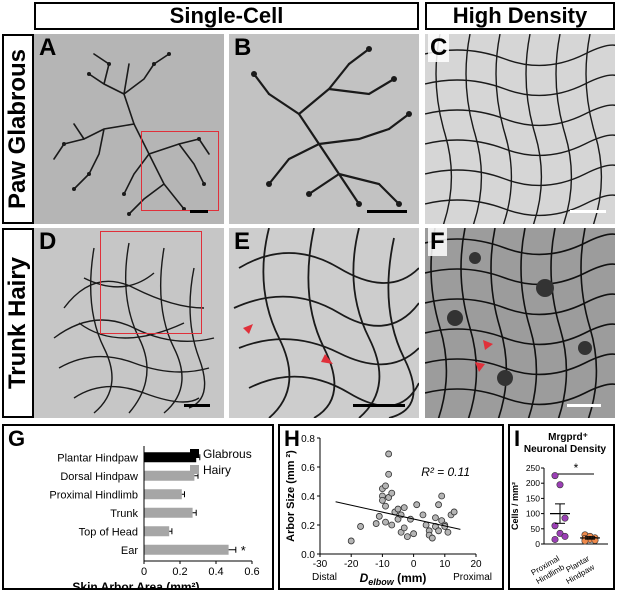  I want to click on x-axis-title-sub: elbow, so click(381, 582).